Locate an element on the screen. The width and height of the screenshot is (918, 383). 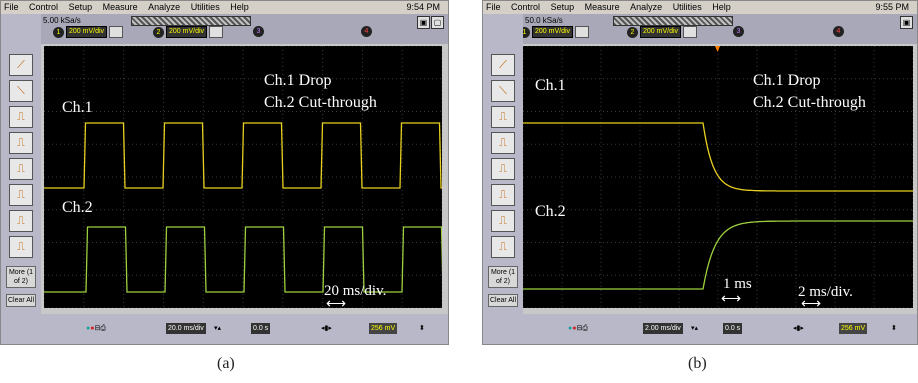
timebase-field: 20.0 ms/div is located at coordinates (186, 328).